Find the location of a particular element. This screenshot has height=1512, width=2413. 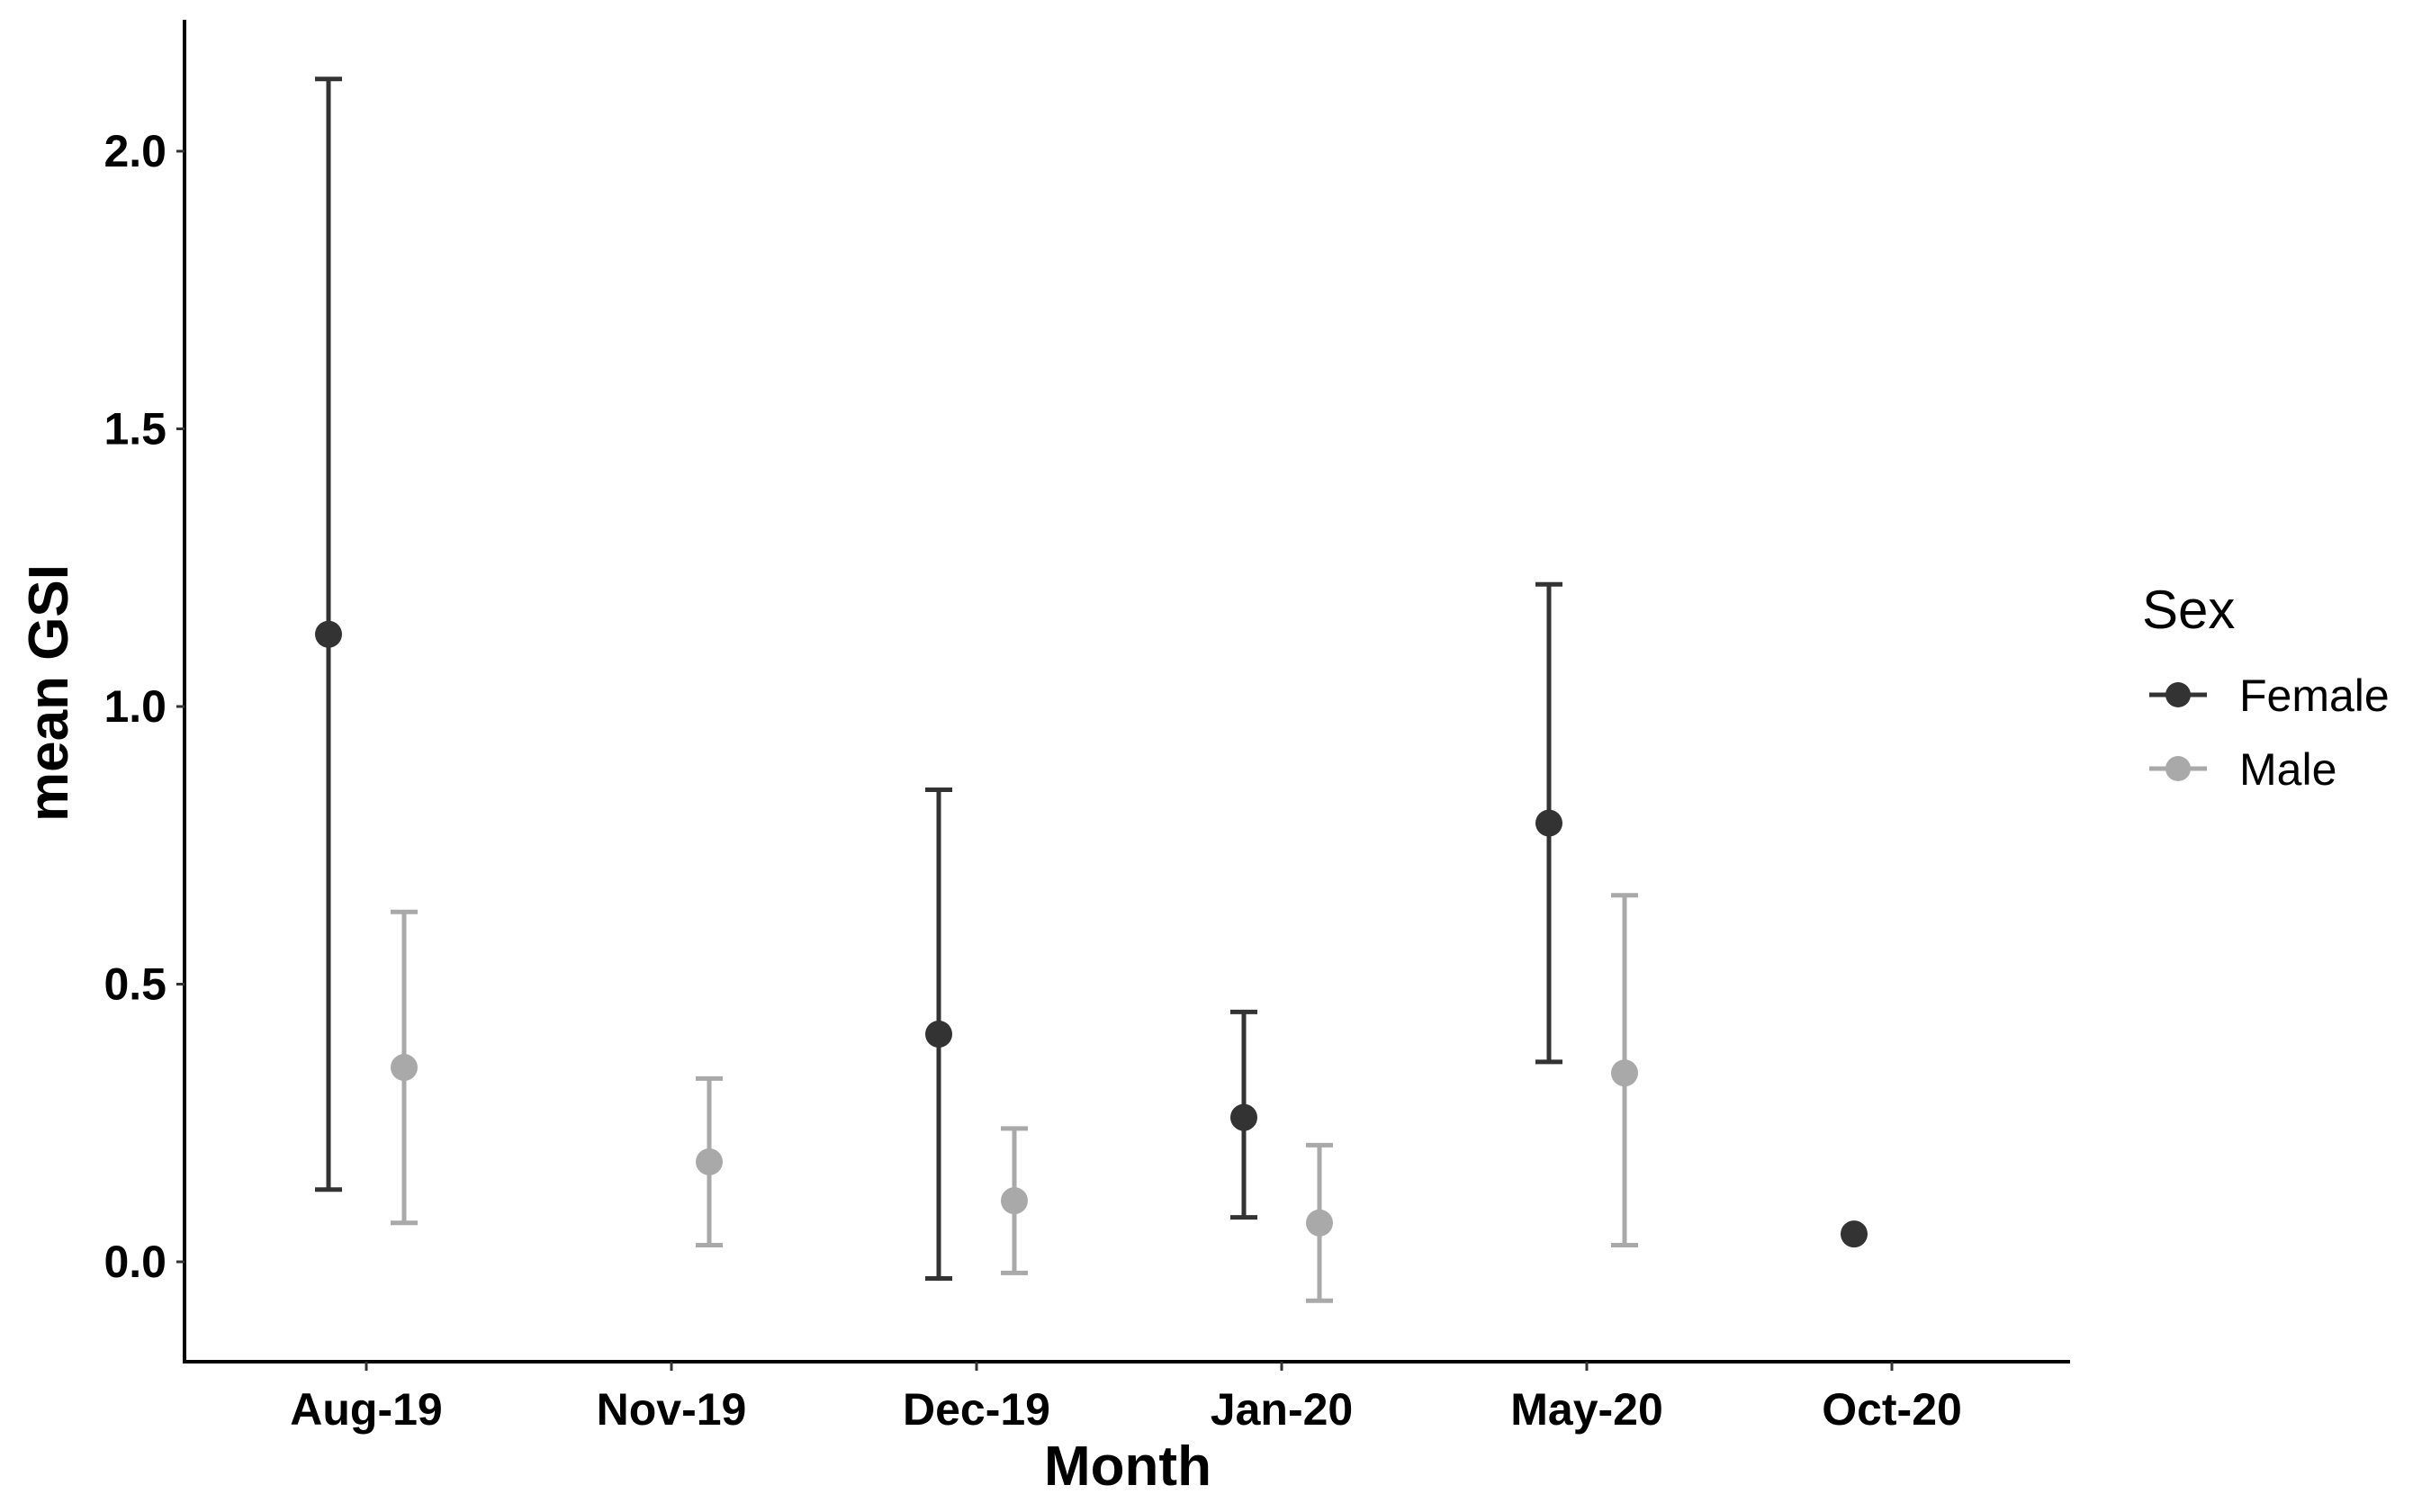

x-tick-label: May-20 is located at coordinates (1586, 1409).